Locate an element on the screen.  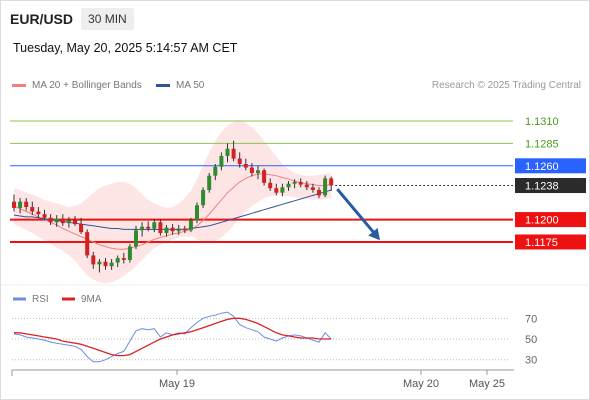
rsi-series-RSI is located at coordinates (172, 337).